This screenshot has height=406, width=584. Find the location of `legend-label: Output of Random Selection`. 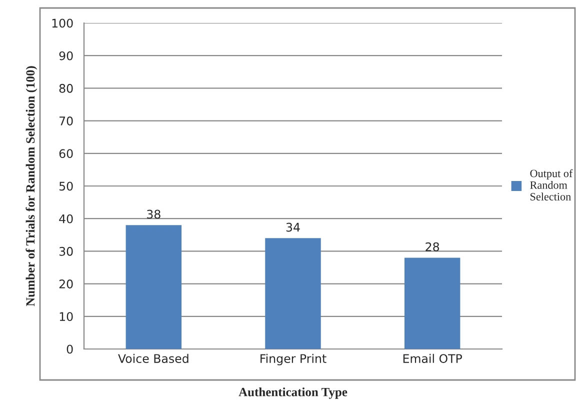

legend-label: Output of Random Selection is located at coordinates (551, 184).